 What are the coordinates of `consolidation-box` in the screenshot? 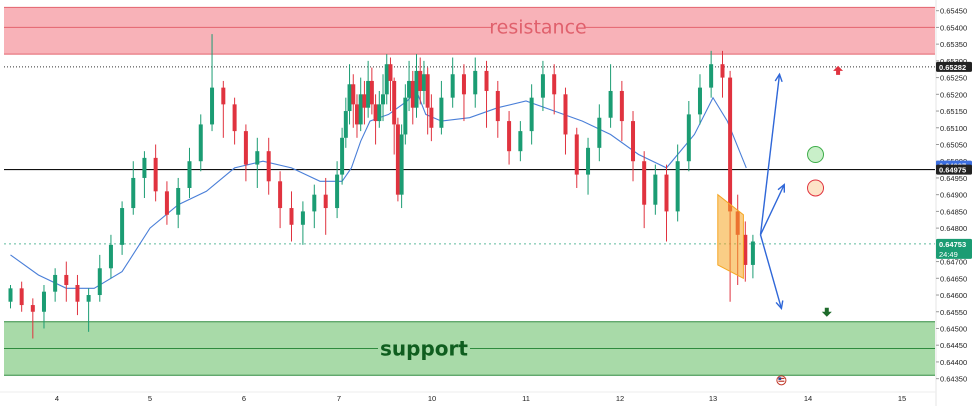 It's located at (730, 236).